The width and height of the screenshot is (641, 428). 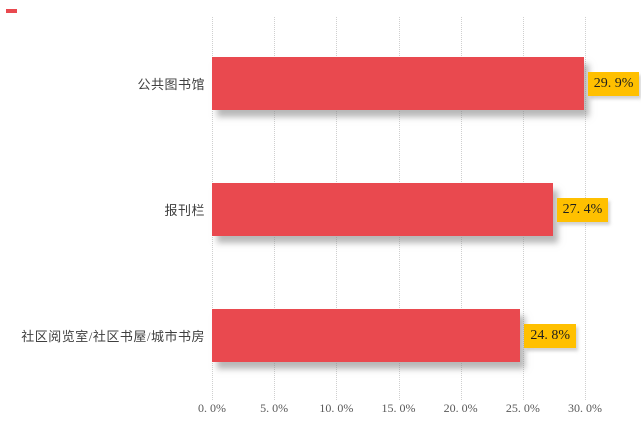 What do you see at coordinates (212, 408) in the screenshot?
I see `x-tick-label: 0. 0%` at bounding box center [212, 408].